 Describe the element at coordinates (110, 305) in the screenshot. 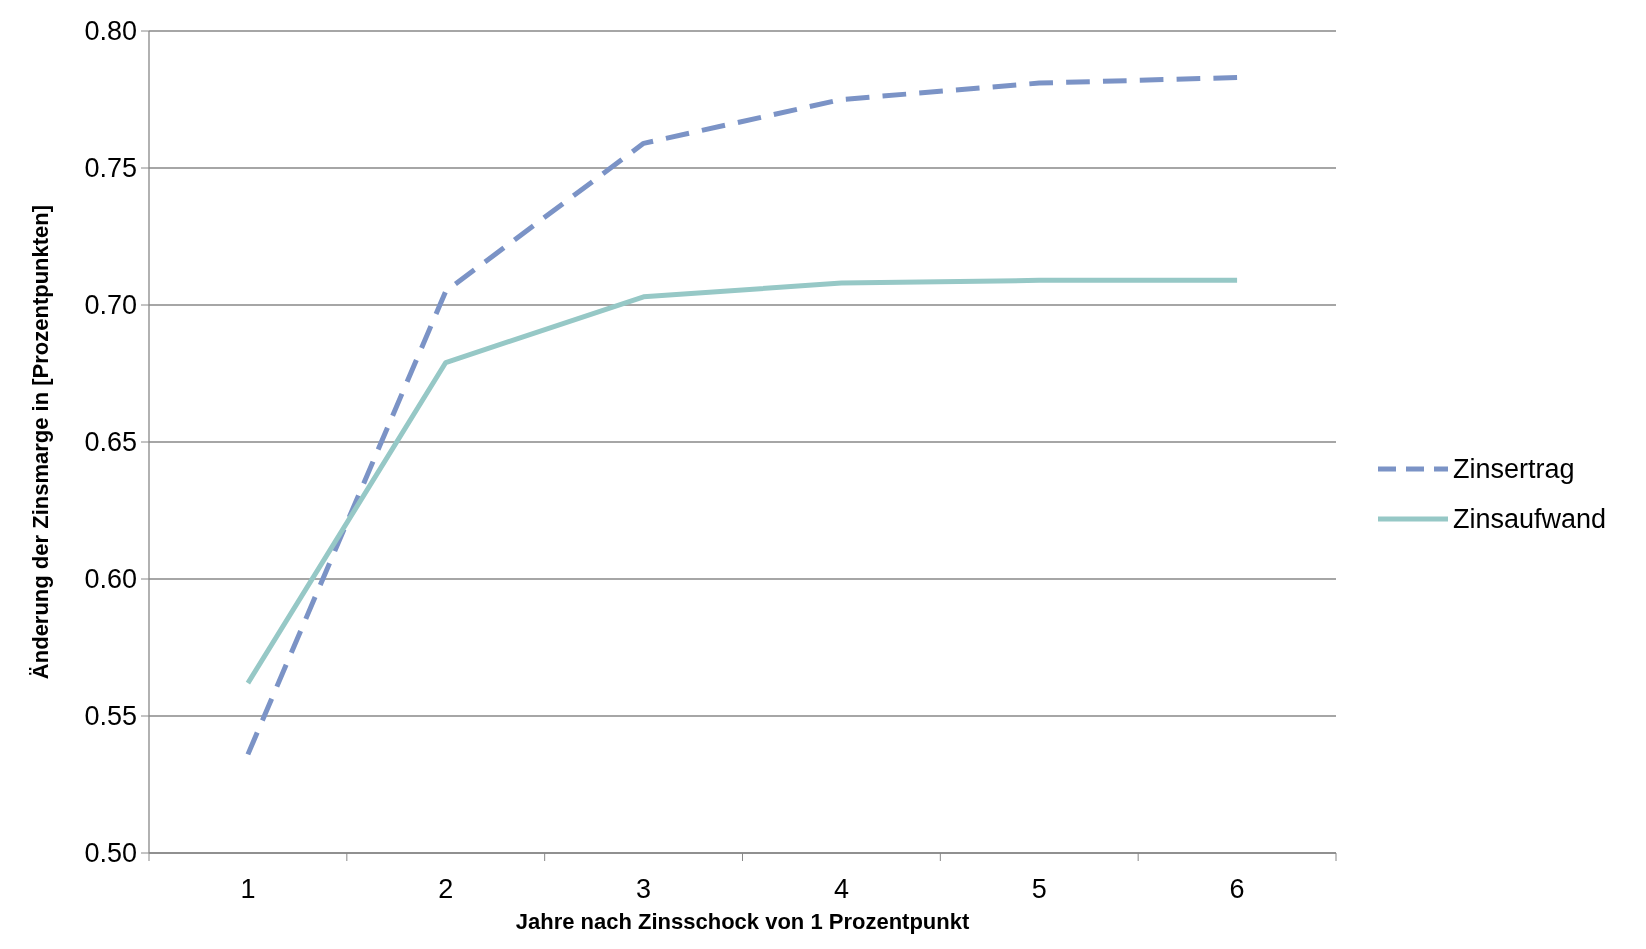

I see `y-tick-label: 0.70` at that location.